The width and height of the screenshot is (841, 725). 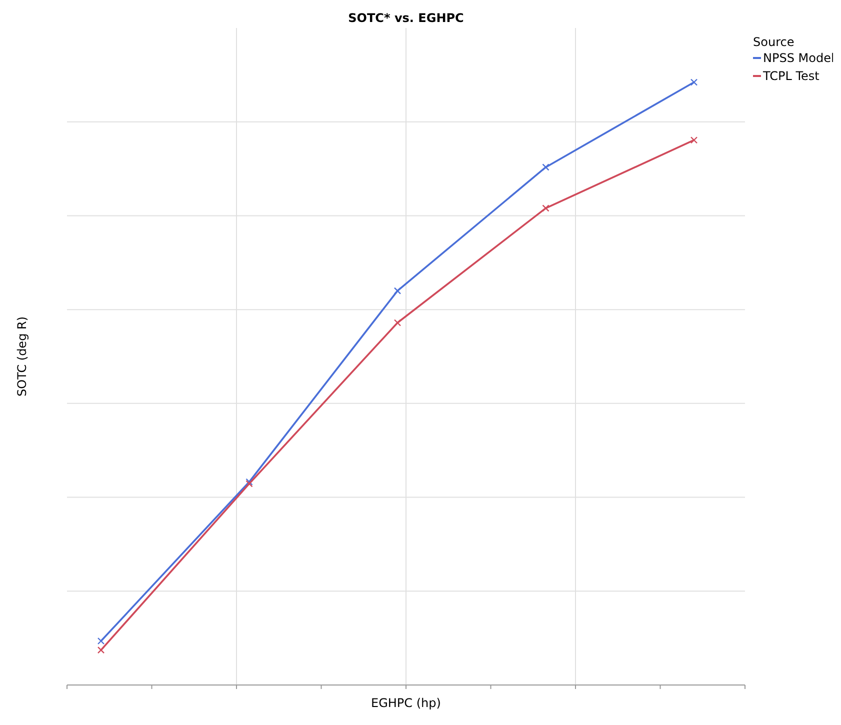 I want to click on x-axis-title: EGHPC (hp), so click(x=406, y=703).